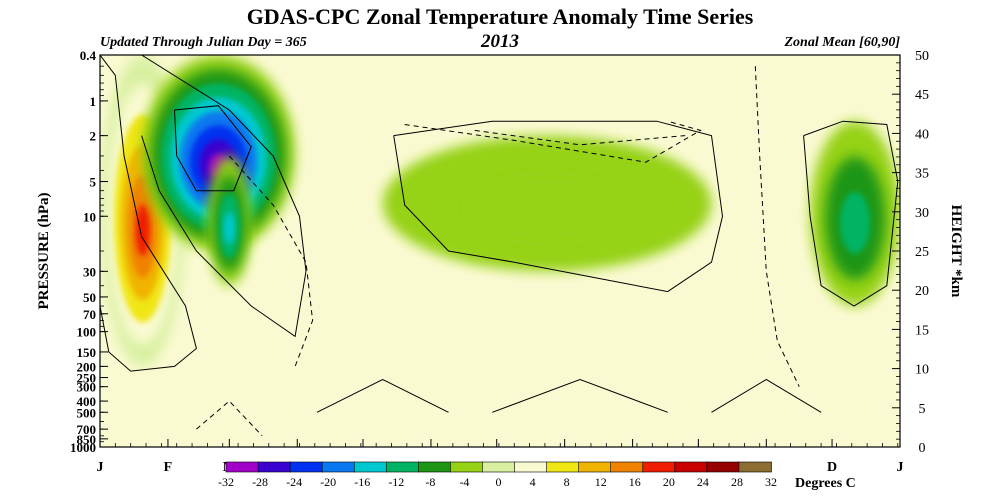 This screenshot has height=500, width=1000. Describe the element at coordinates (669, 482) in the screenshot. I see `colorbar-tick-label: 20` at that location.